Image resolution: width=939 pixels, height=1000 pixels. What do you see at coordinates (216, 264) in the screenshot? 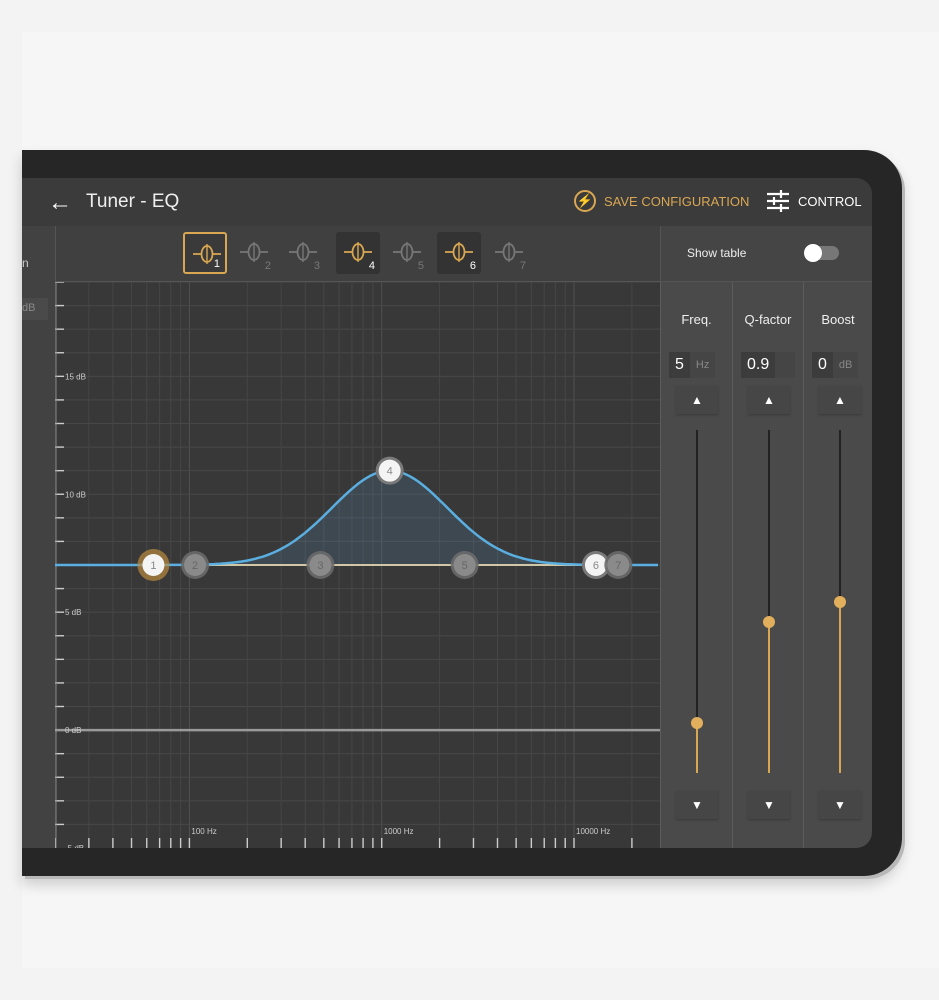
I see `band-number: 1` at bounding box center [216, 264].